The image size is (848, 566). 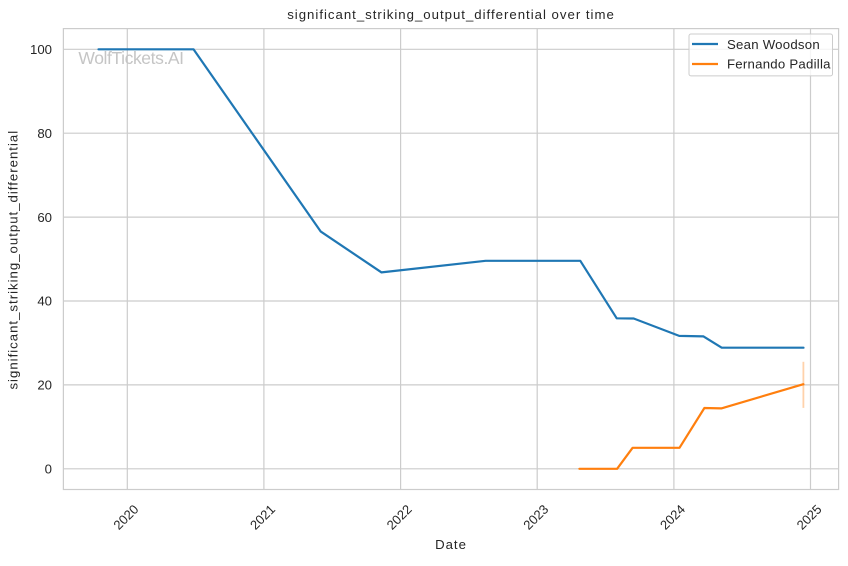 What do you see at coordinates (44, 385) in the screenshot?
I see `svg-text: 20` at bounding box center [44, 385].